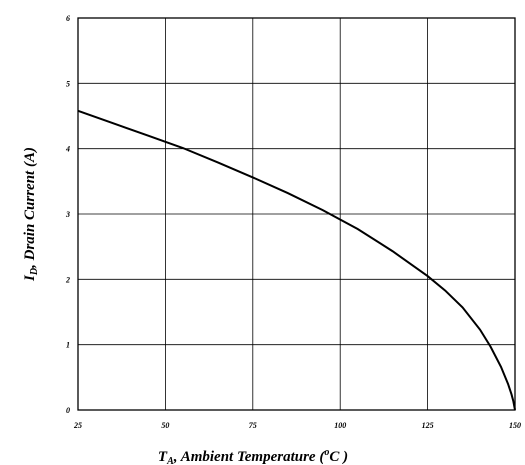 This screenshot has height=465, width=525. I want to click on x-tick-label: 50, so click(165, 425).